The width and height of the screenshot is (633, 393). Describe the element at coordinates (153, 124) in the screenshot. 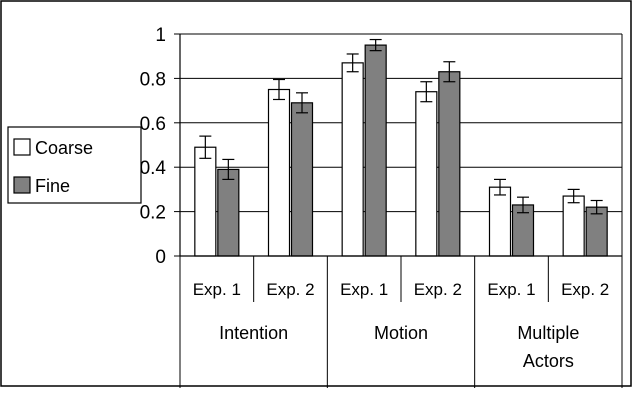

I see `y-tick-label: 0.6` at that location.